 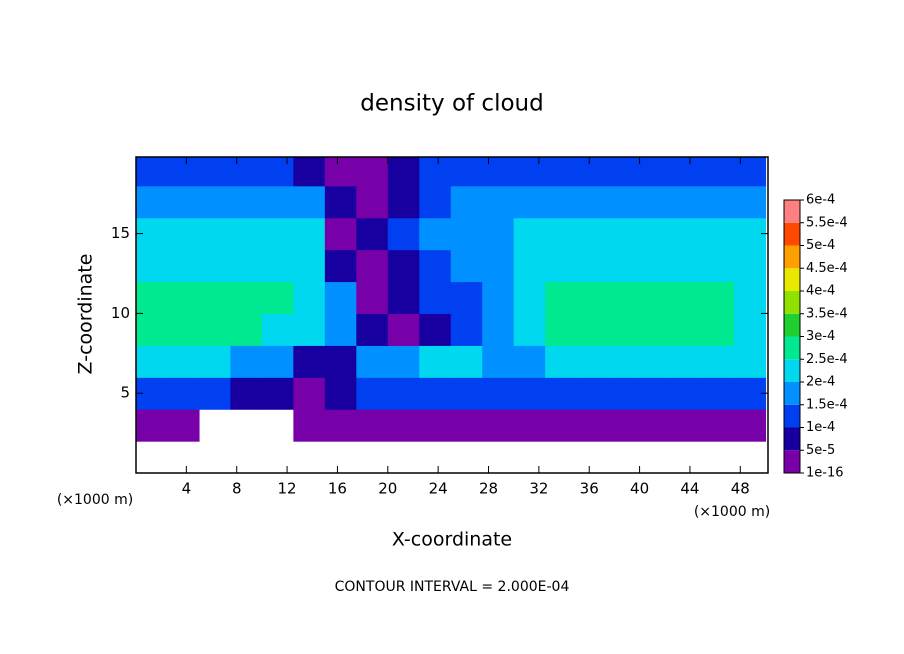 What do you see at coordinates (120, 313) in the screenshot?
I see `y-tick-label: 10` at bounding box center [120, 313].